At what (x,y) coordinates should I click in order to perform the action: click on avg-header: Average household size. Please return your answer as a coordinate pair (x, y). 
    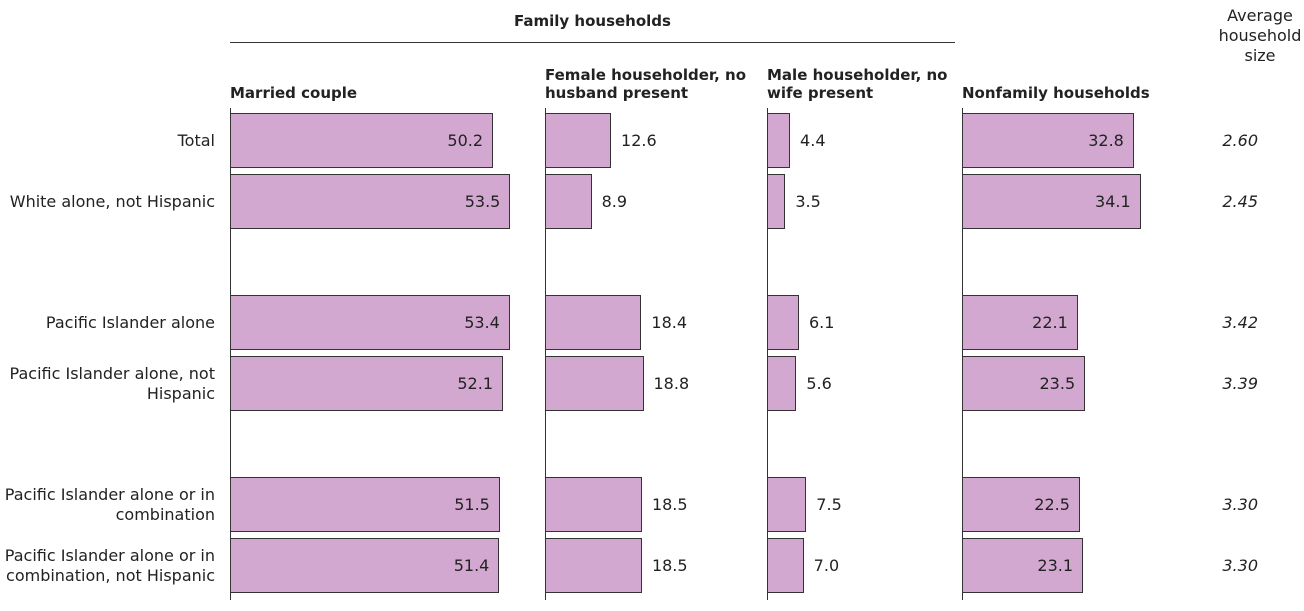
    Looking at the image, I should click on (1260, 35).